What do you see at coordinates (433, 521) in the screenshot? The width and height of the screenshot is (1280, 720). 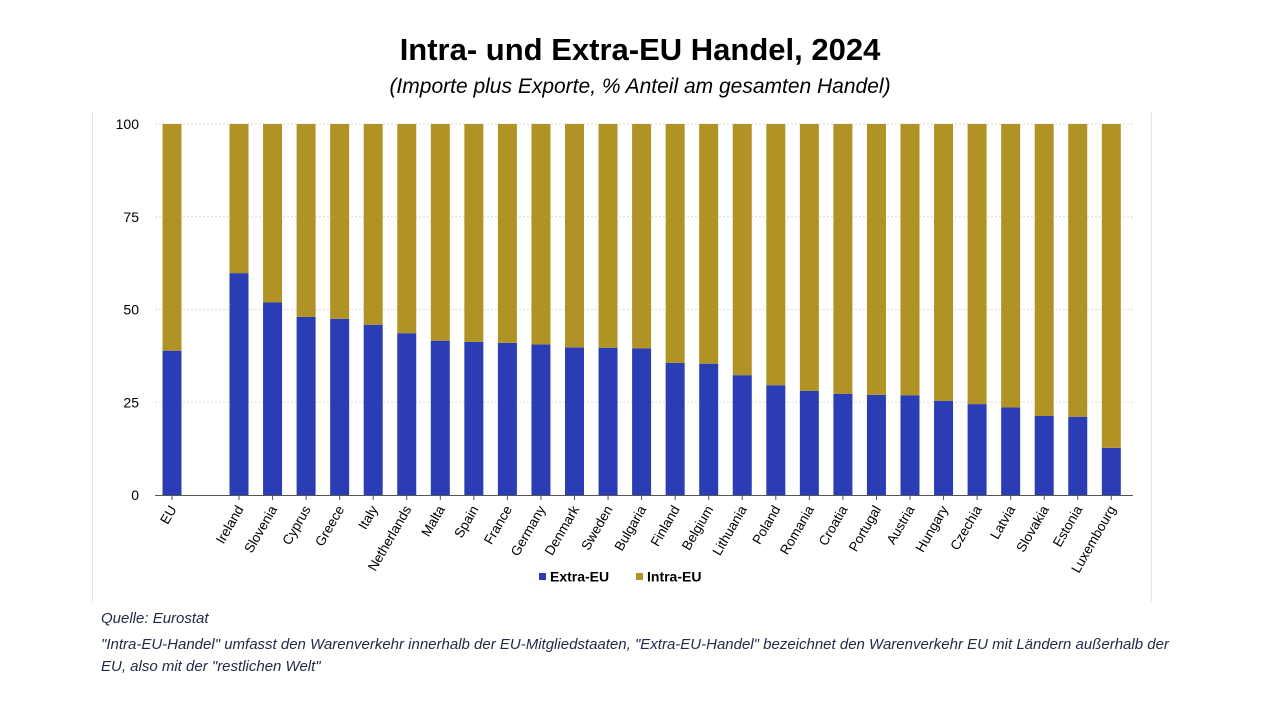 I see `x-tick-label: Malta` at bounding box center [433, 521].